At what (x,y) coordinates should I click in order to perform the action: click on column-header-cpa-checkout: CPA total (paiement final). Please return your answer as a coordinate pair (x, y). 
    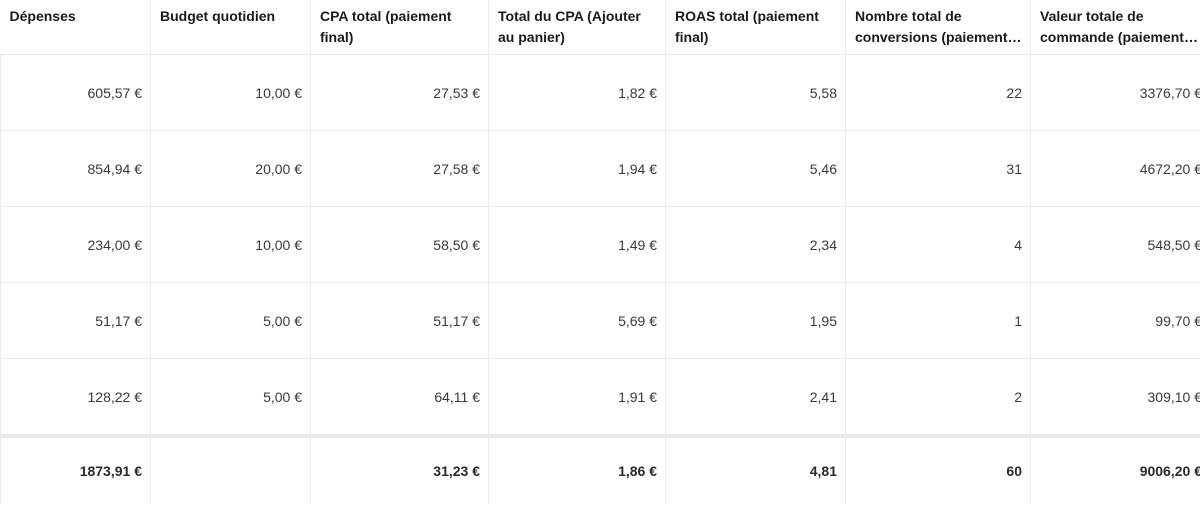
    Looking at the image, I should click on (399, 27).